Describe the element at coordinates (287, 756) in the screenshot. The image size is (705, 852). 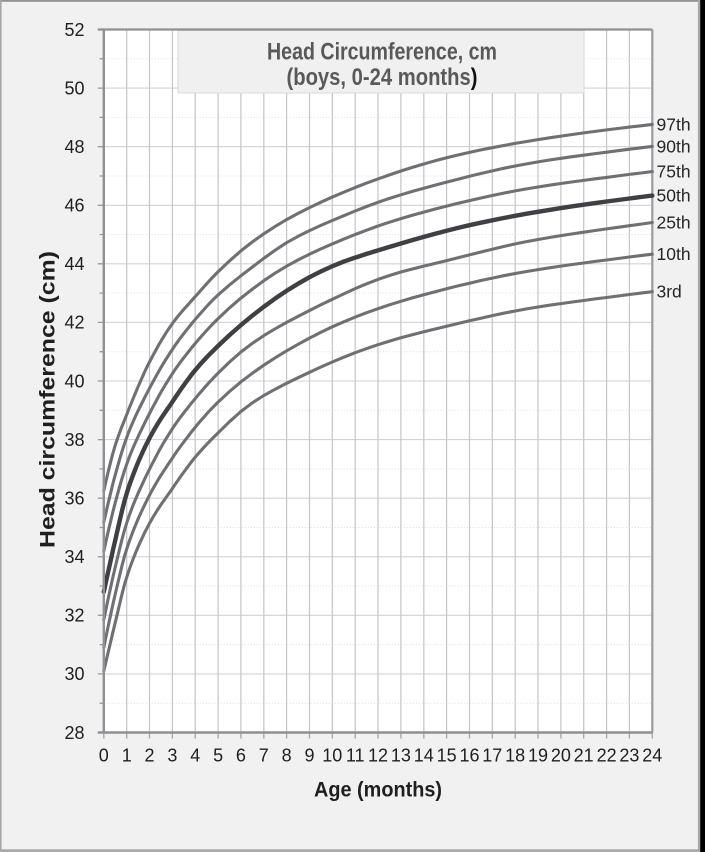
I see `svg-text: 8` at that location.